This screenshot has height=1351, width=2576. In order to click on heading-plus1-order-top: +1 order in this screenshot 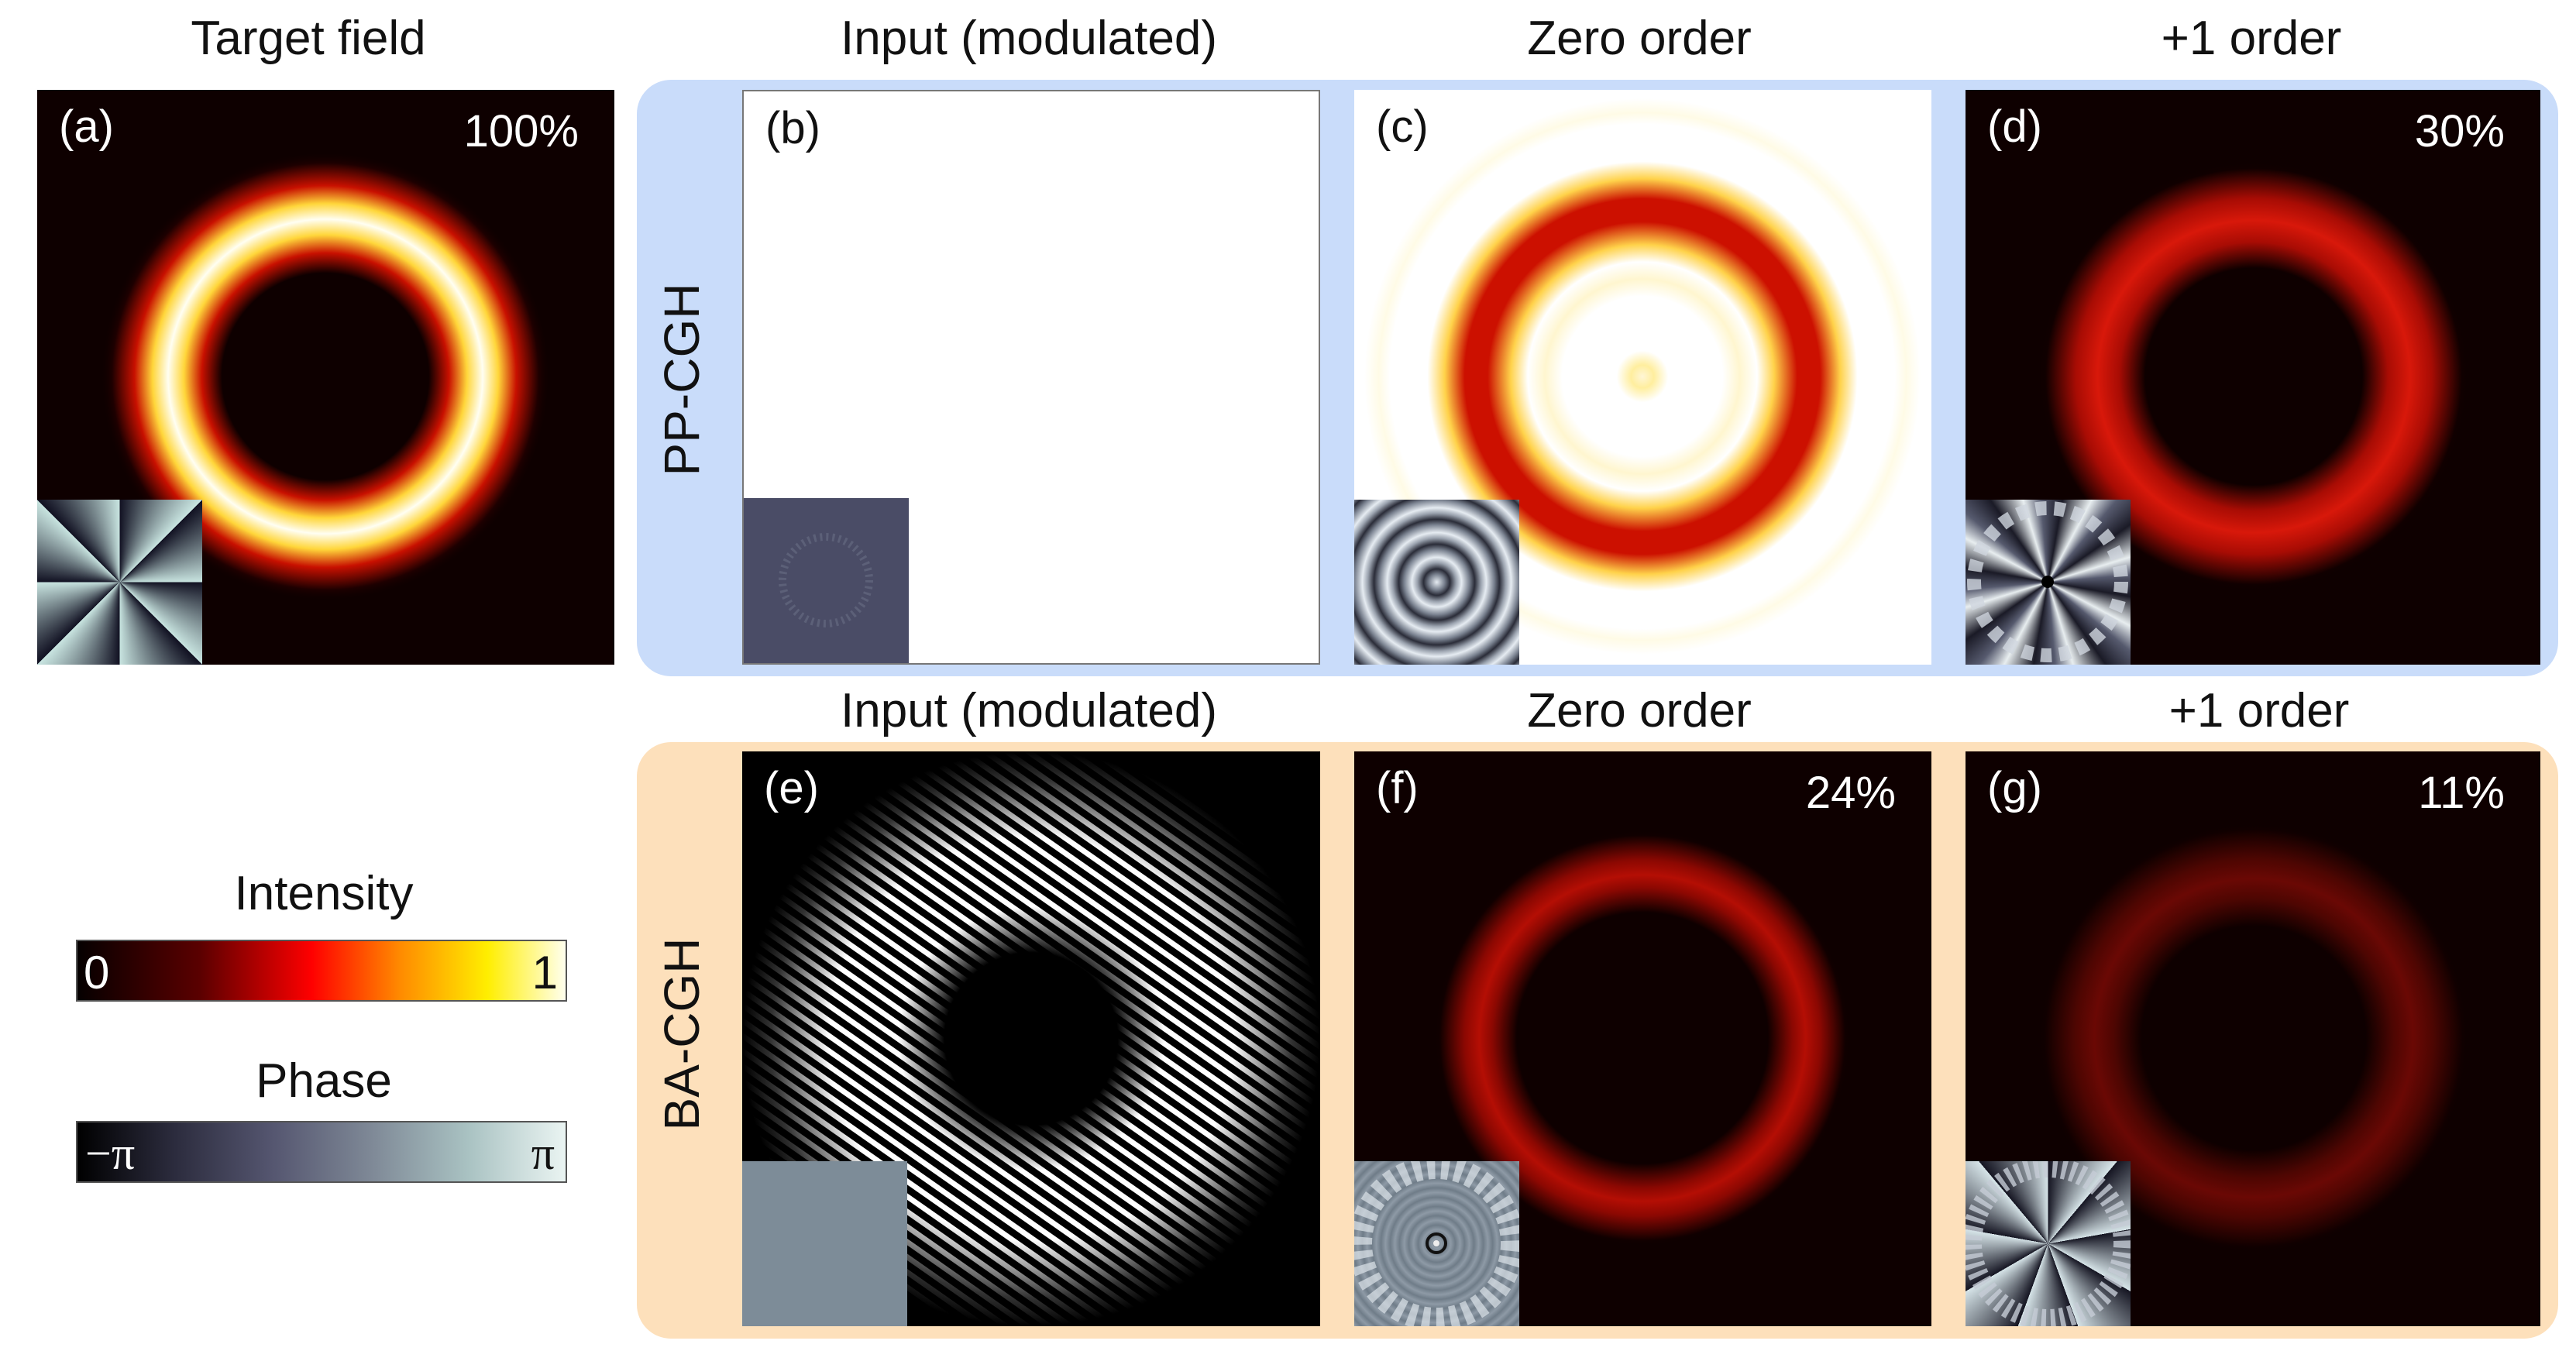, I will do `click(2251, 38)`.